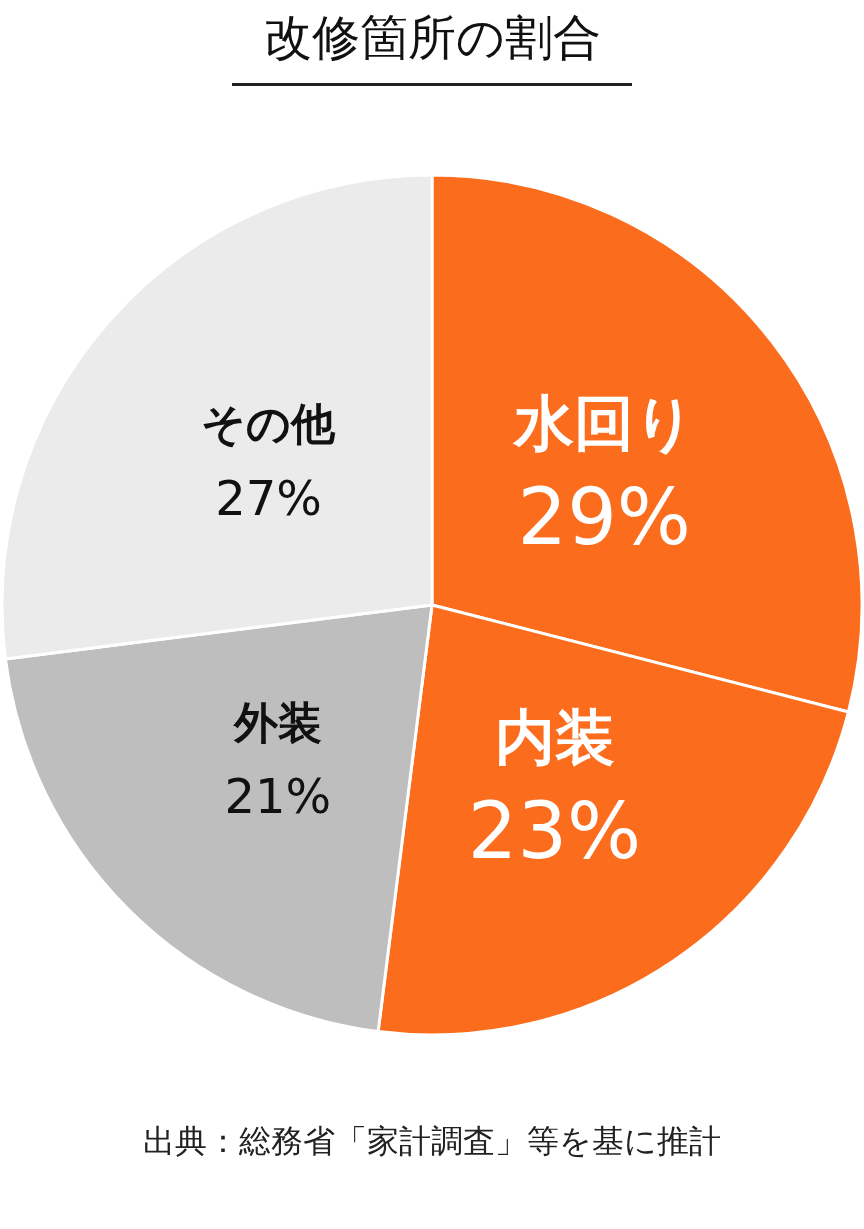 This screenshot has width=864, height=1229. Describe the element at coordinates (432, 1141) in the screenshot. I see `source-note: 出典：総務省「家計調査」等を基に推計` at that location.